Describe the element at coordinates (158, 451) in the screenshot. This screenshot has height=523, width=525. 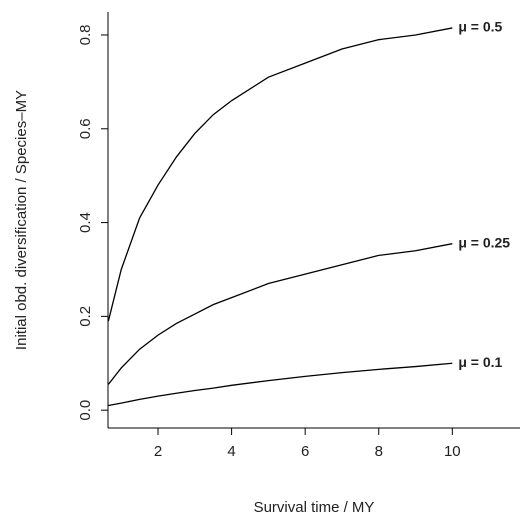
I see `x-tick-label: 2` at that location.